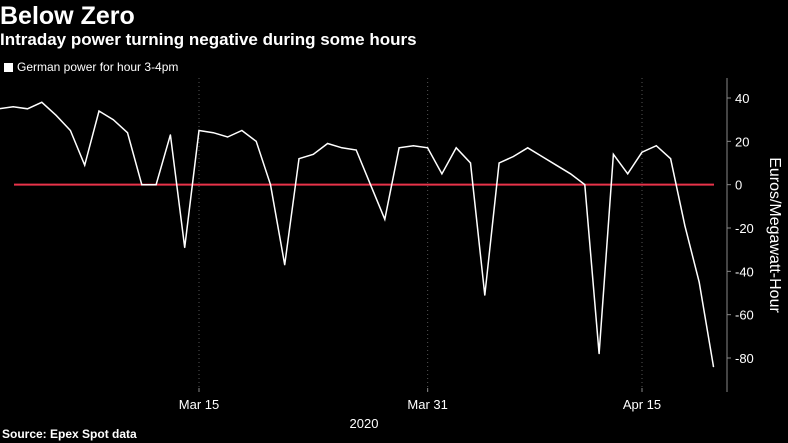  What do you see at coordinates (744, 228) in the screenshot?
I see `y-tick-label: -20` at bounding box center [744, 228].